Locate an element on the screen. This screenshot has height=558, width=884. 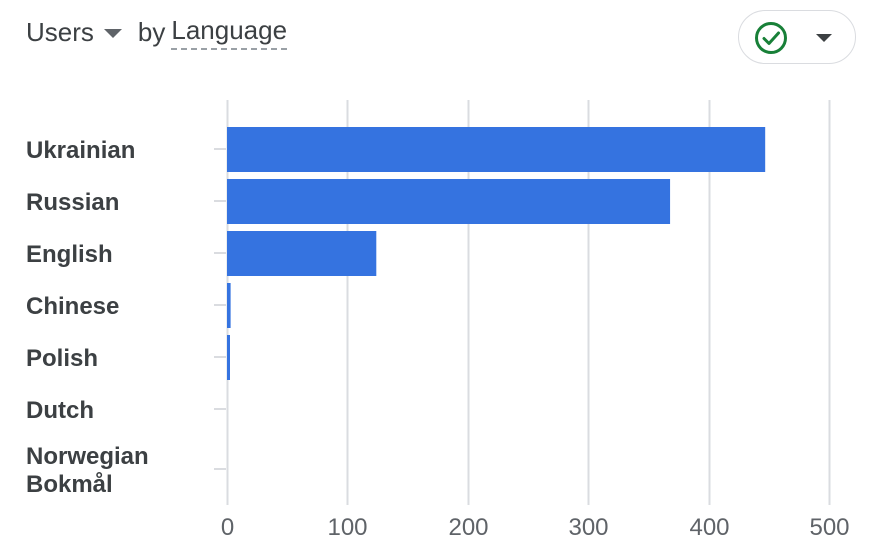
category-label: Chinese is located at coordinates (72, 306).